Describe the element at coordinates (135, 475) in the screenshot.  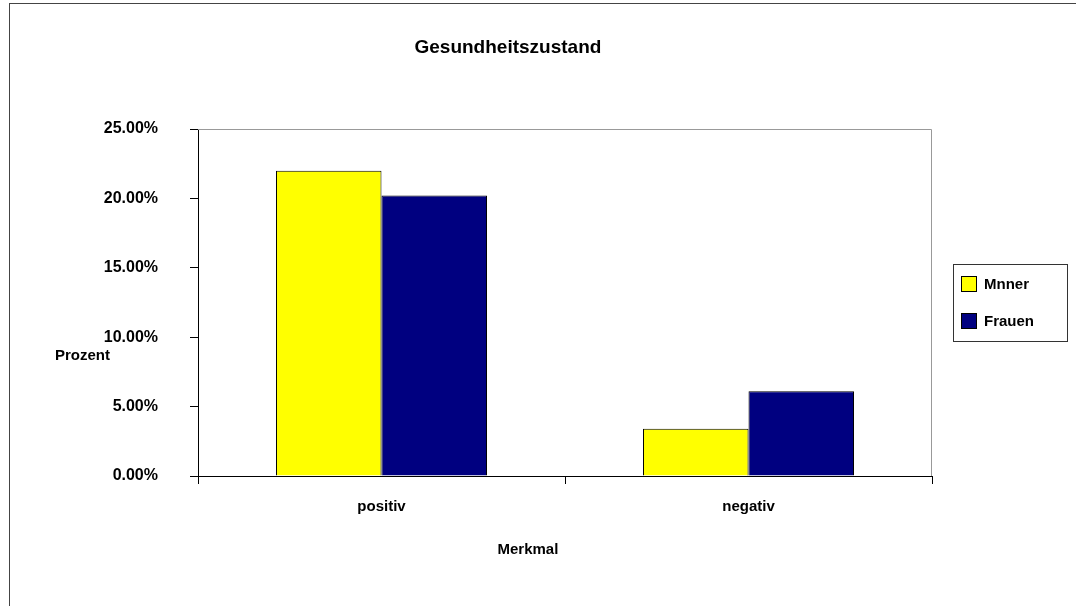
I see `y-tick-label: 0.00%` at that location.